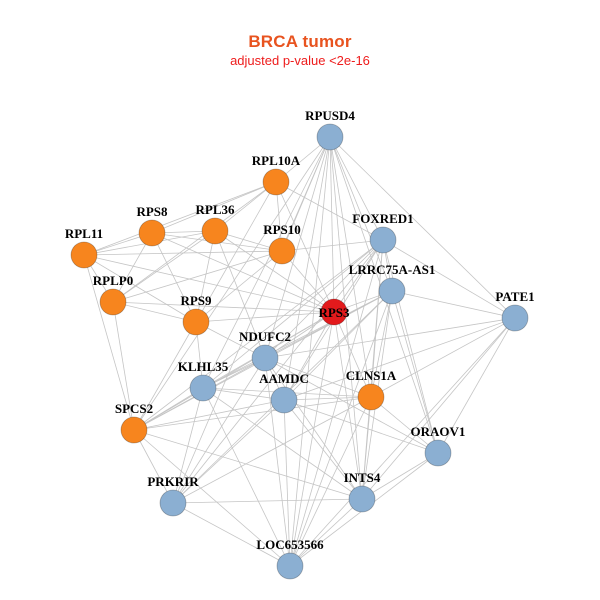 Image resolution: width=600 pixels, height=600 pixels. I want to click on edge-RPL10A-FOXRED1, so click(329, 211).